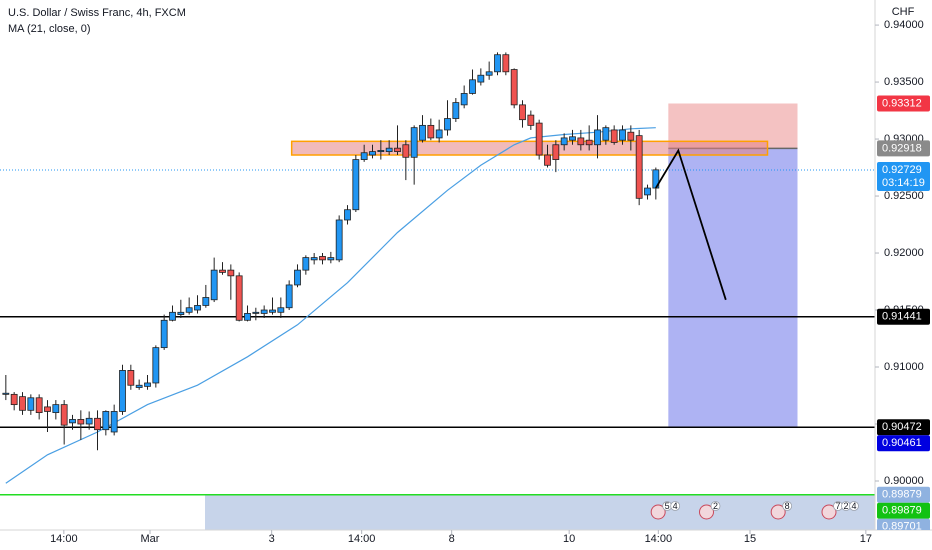 This screenshot has height=550, width=932. Describe the element at coordinates (733, 288) in the screenshot. I see `target-zone` at that location.